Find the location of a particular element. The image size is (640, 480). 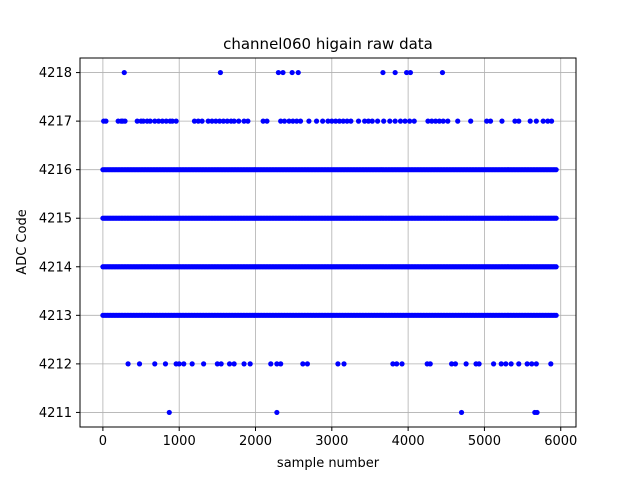

y-tick-label: 4213 is located at coordinates (55, 316).